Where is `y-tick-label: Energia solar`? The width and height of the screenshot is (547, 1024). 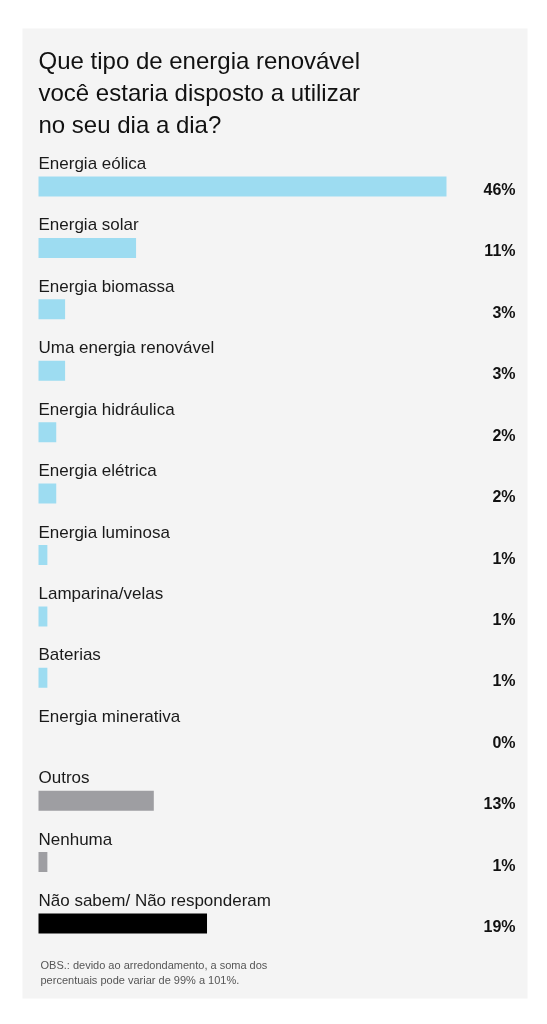 y-tick-label: Energia solar is located at coordinates (88, 225).